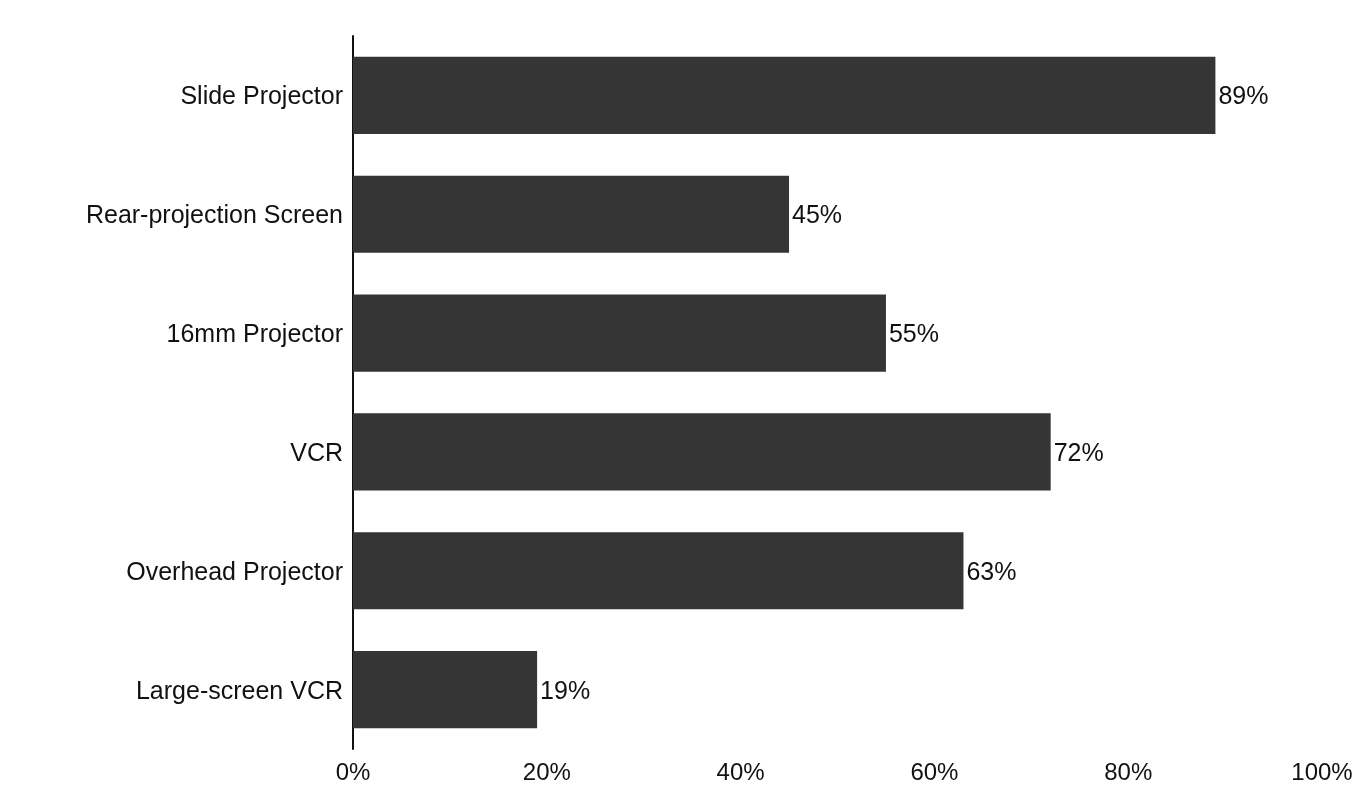 The width and height of the screenshot is (1365, 807). What do you see at coordinates (1128, 771) in the screenshot?
I see `x-tick-label: 80%` at bounding box center [1128, 771].